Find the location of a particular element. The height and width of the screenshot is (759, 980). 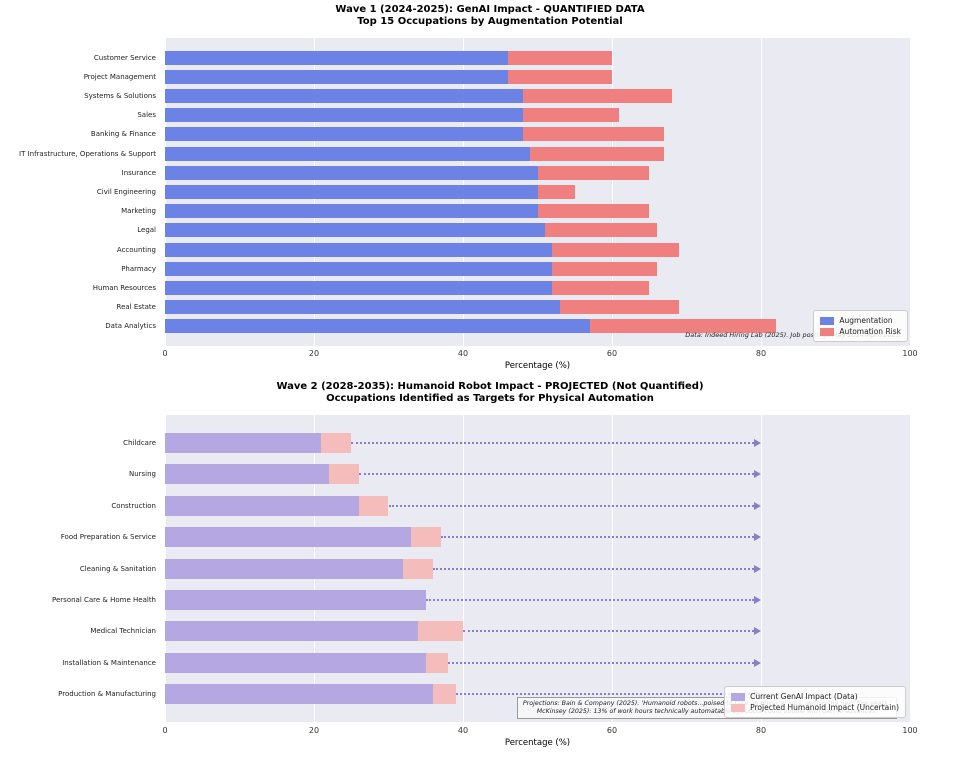

x-tick-label: 0 is located at coordinates (165, 730).